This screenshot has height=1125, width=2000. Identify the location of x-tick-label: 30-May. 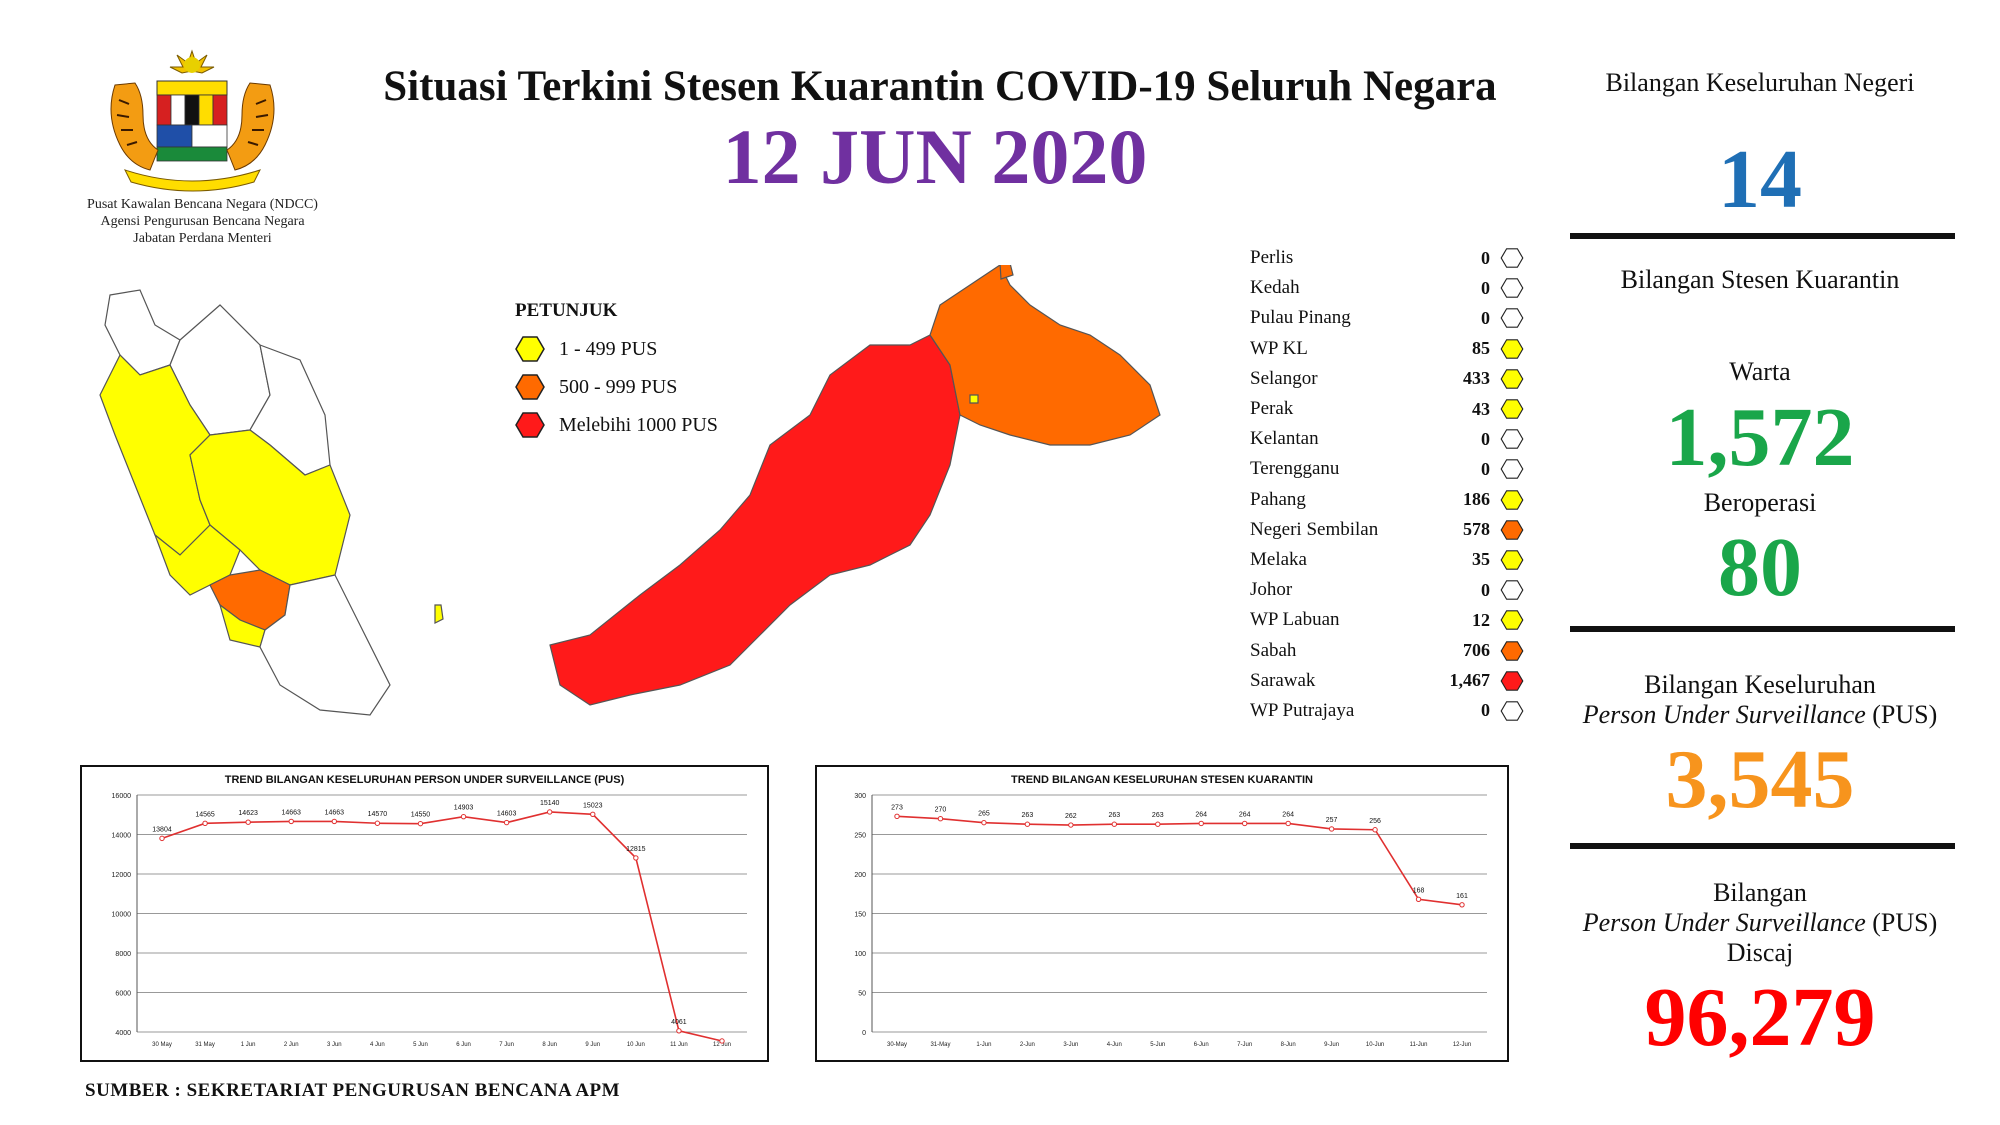
(897, 1045).